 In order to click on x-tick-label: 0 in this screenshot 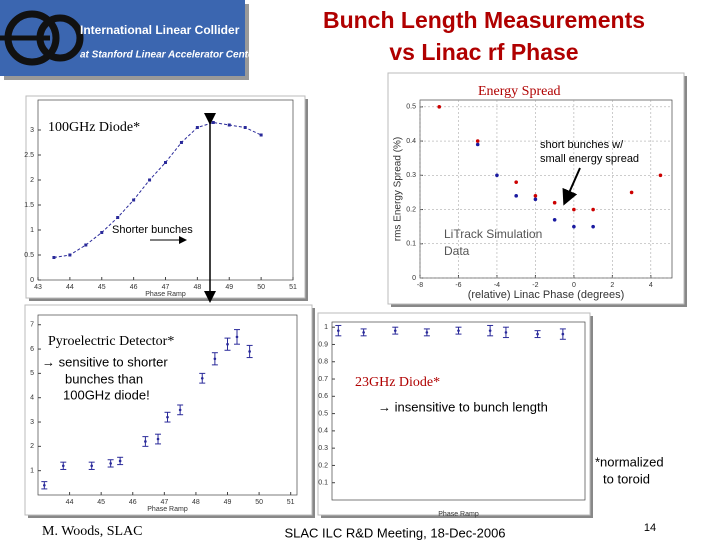, I will do `click(574, 285)`.